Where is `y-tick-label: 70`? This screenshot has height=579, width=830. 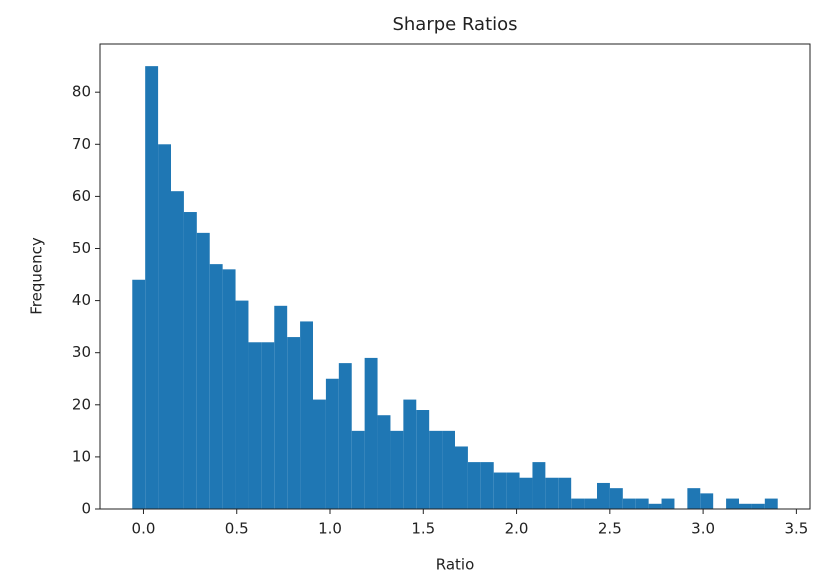
y-tick-label: 70 is located at coordinates (81, 144).